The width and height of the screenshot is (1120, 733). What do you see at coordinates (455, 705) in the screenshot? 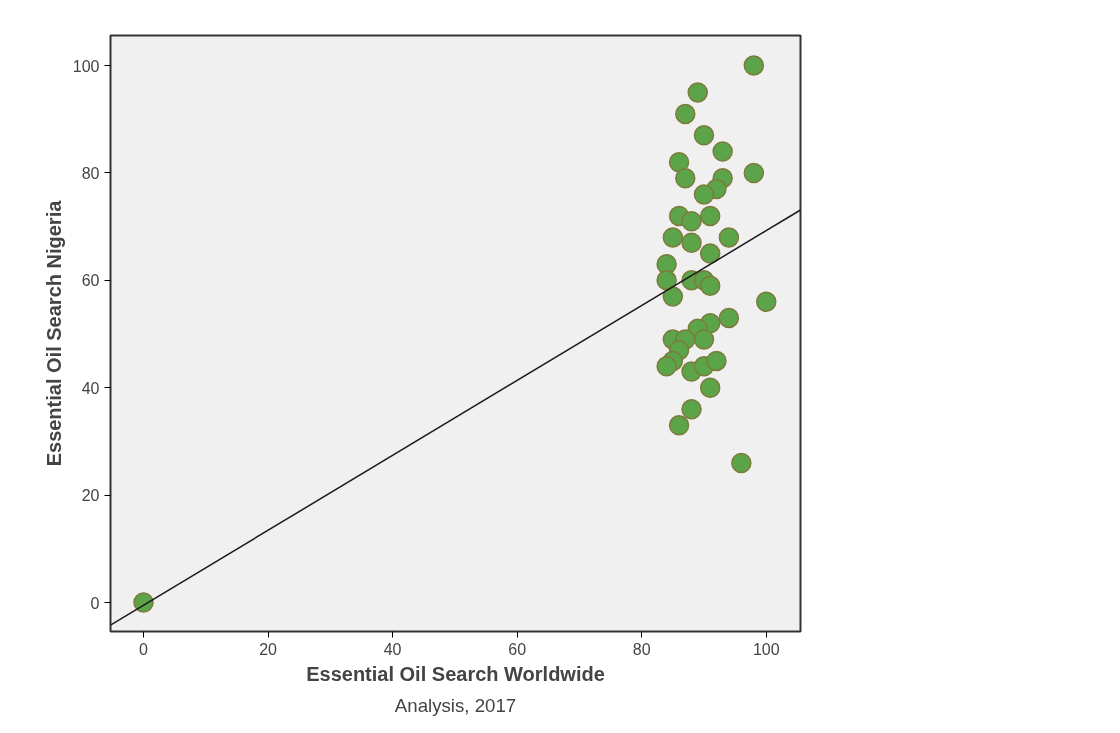
I see `text: Analysis, 2017` at bounding box center [455, 705].